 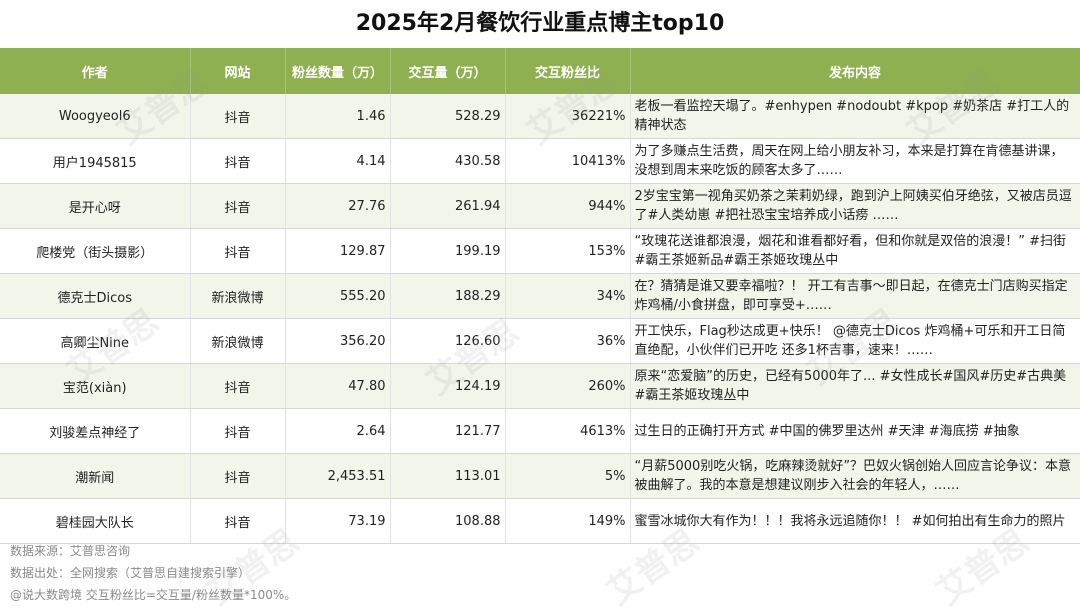 What do you see at coordinates (448, 116) in the screenshot?
I see `cell-interactions: 528.29` at bounding box center [448, 116].